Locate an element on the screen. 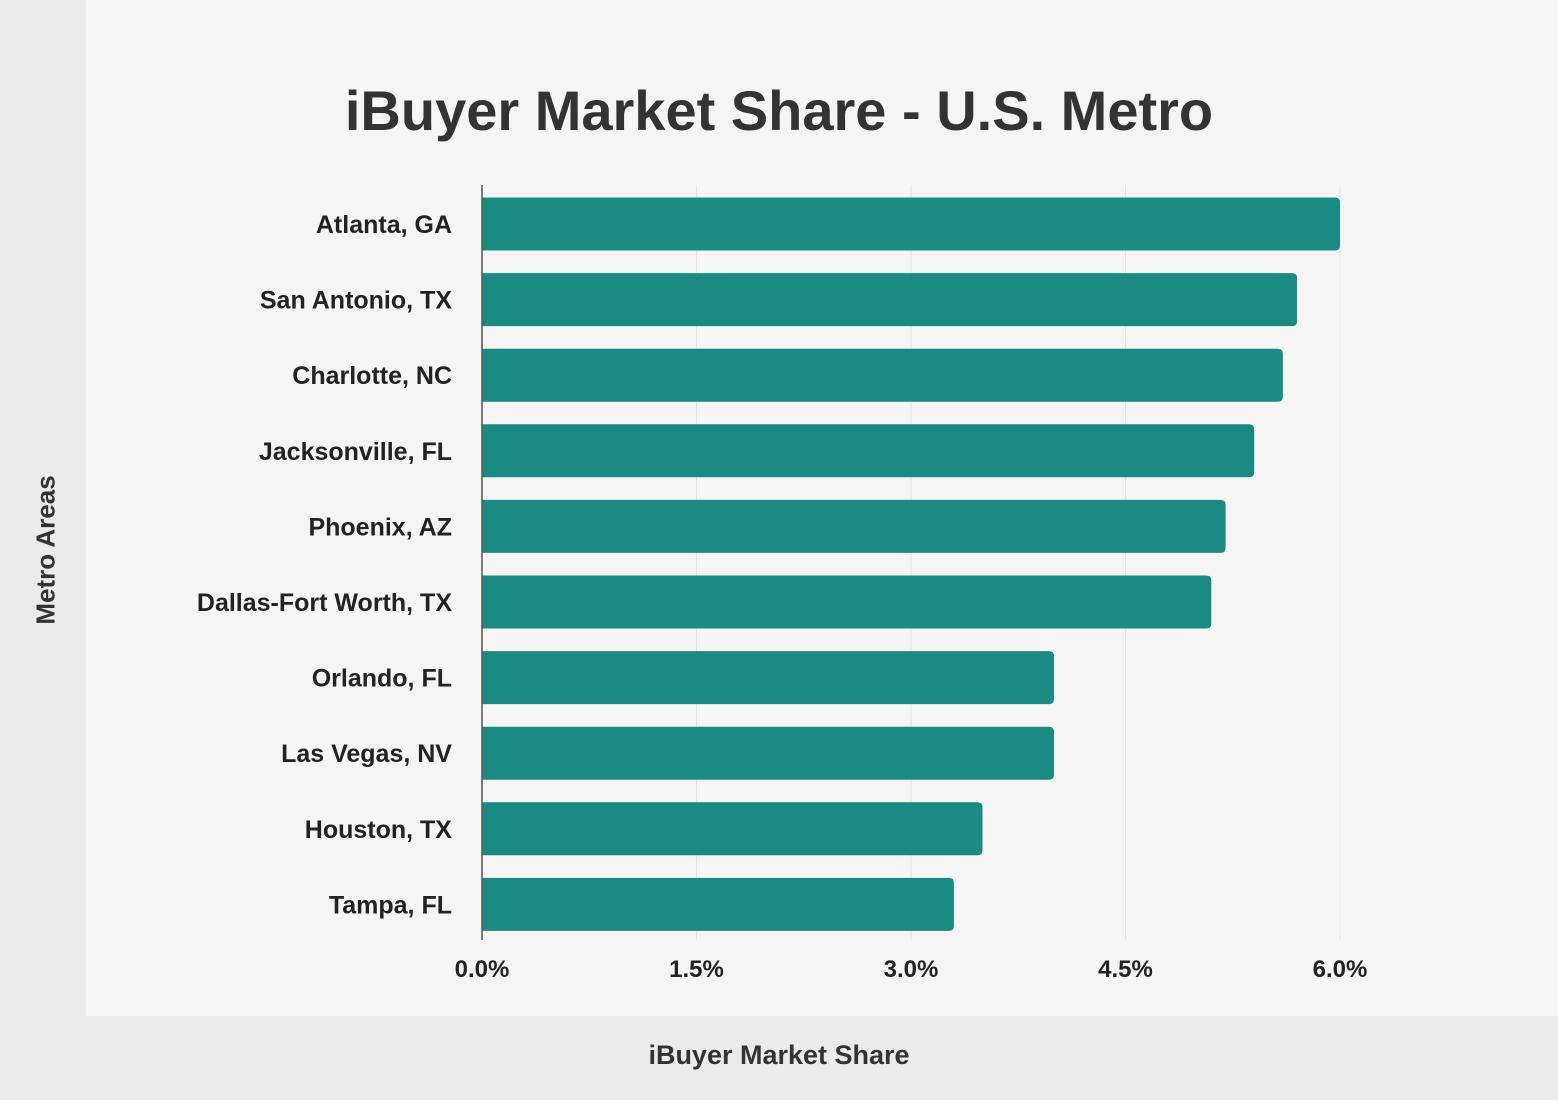 The image size is (1558, 1100). x-tick-label: 4.5% is located at coordinates (1125, 969).